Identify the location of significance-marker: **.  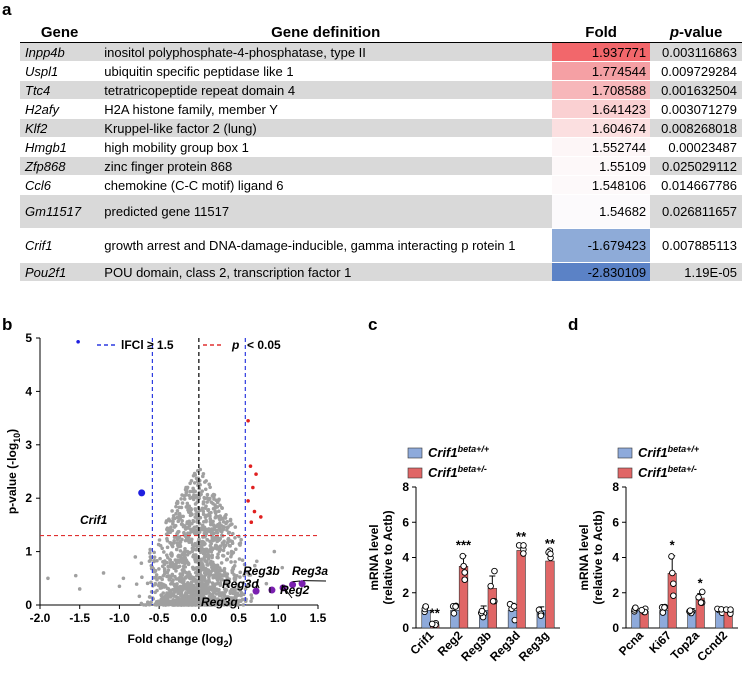
(550, 543).